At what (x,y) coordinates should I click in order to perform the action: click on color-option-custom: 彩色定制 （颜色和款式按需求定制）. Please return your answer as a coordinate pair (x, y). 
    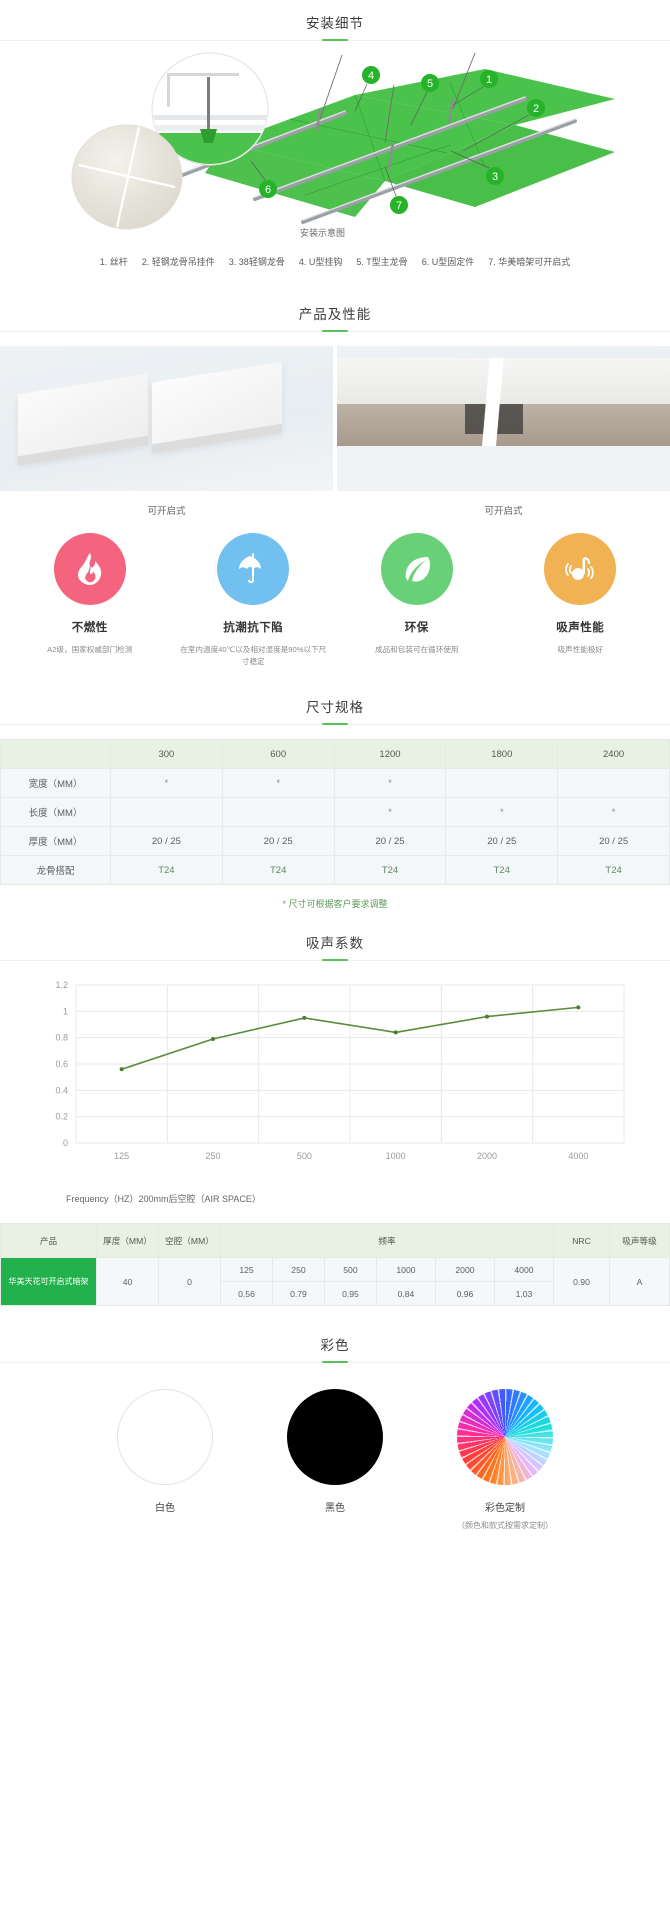
    Looking at the image, I should click on (505, 1460).